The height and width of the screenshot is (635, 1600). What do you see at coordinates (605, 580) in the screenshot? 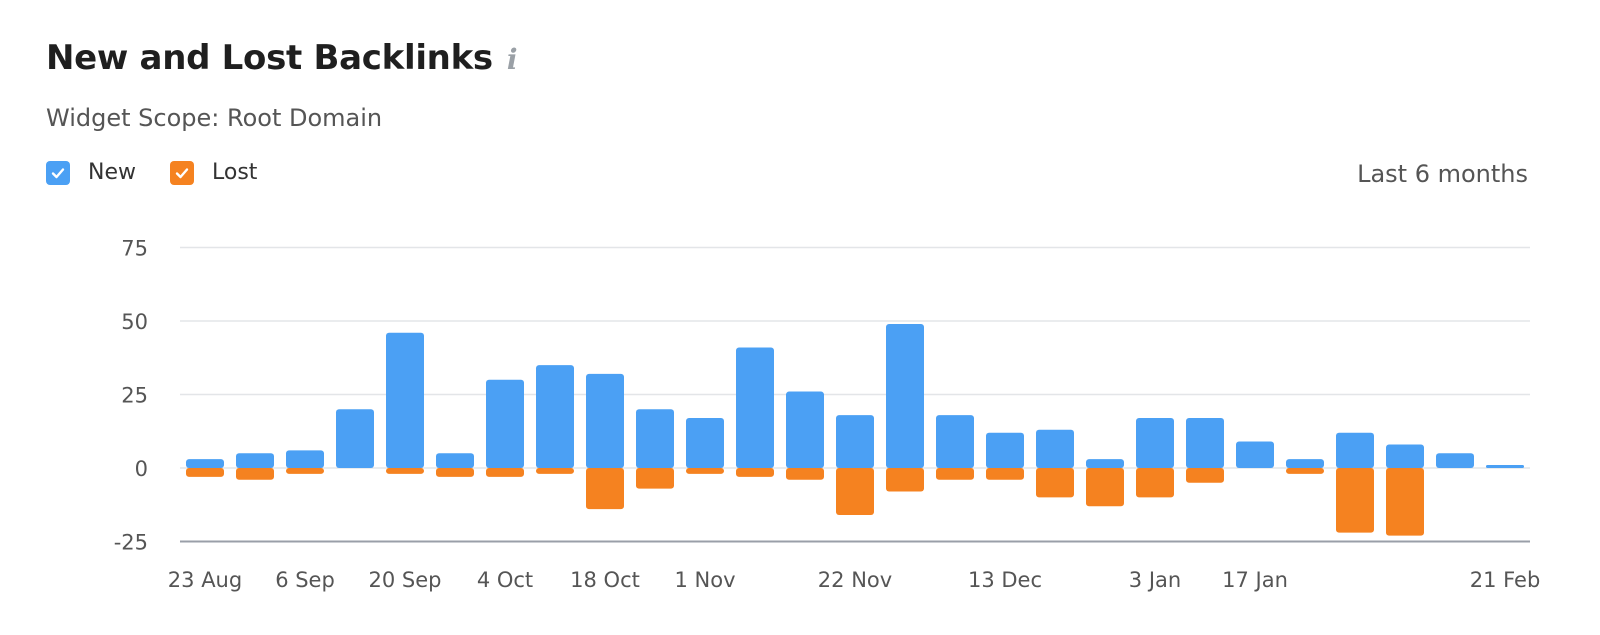
I see `x-tick-label: 18 Oct` at bounding box center [605, 580].